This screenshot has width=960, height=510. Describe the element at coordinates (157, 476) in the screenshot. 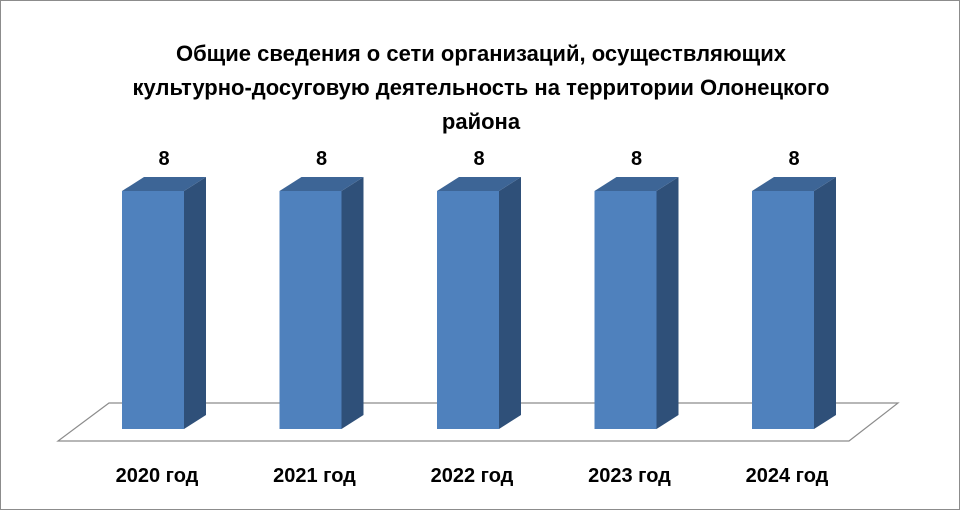

I see `x-tick-label: 2020 год` at that location.